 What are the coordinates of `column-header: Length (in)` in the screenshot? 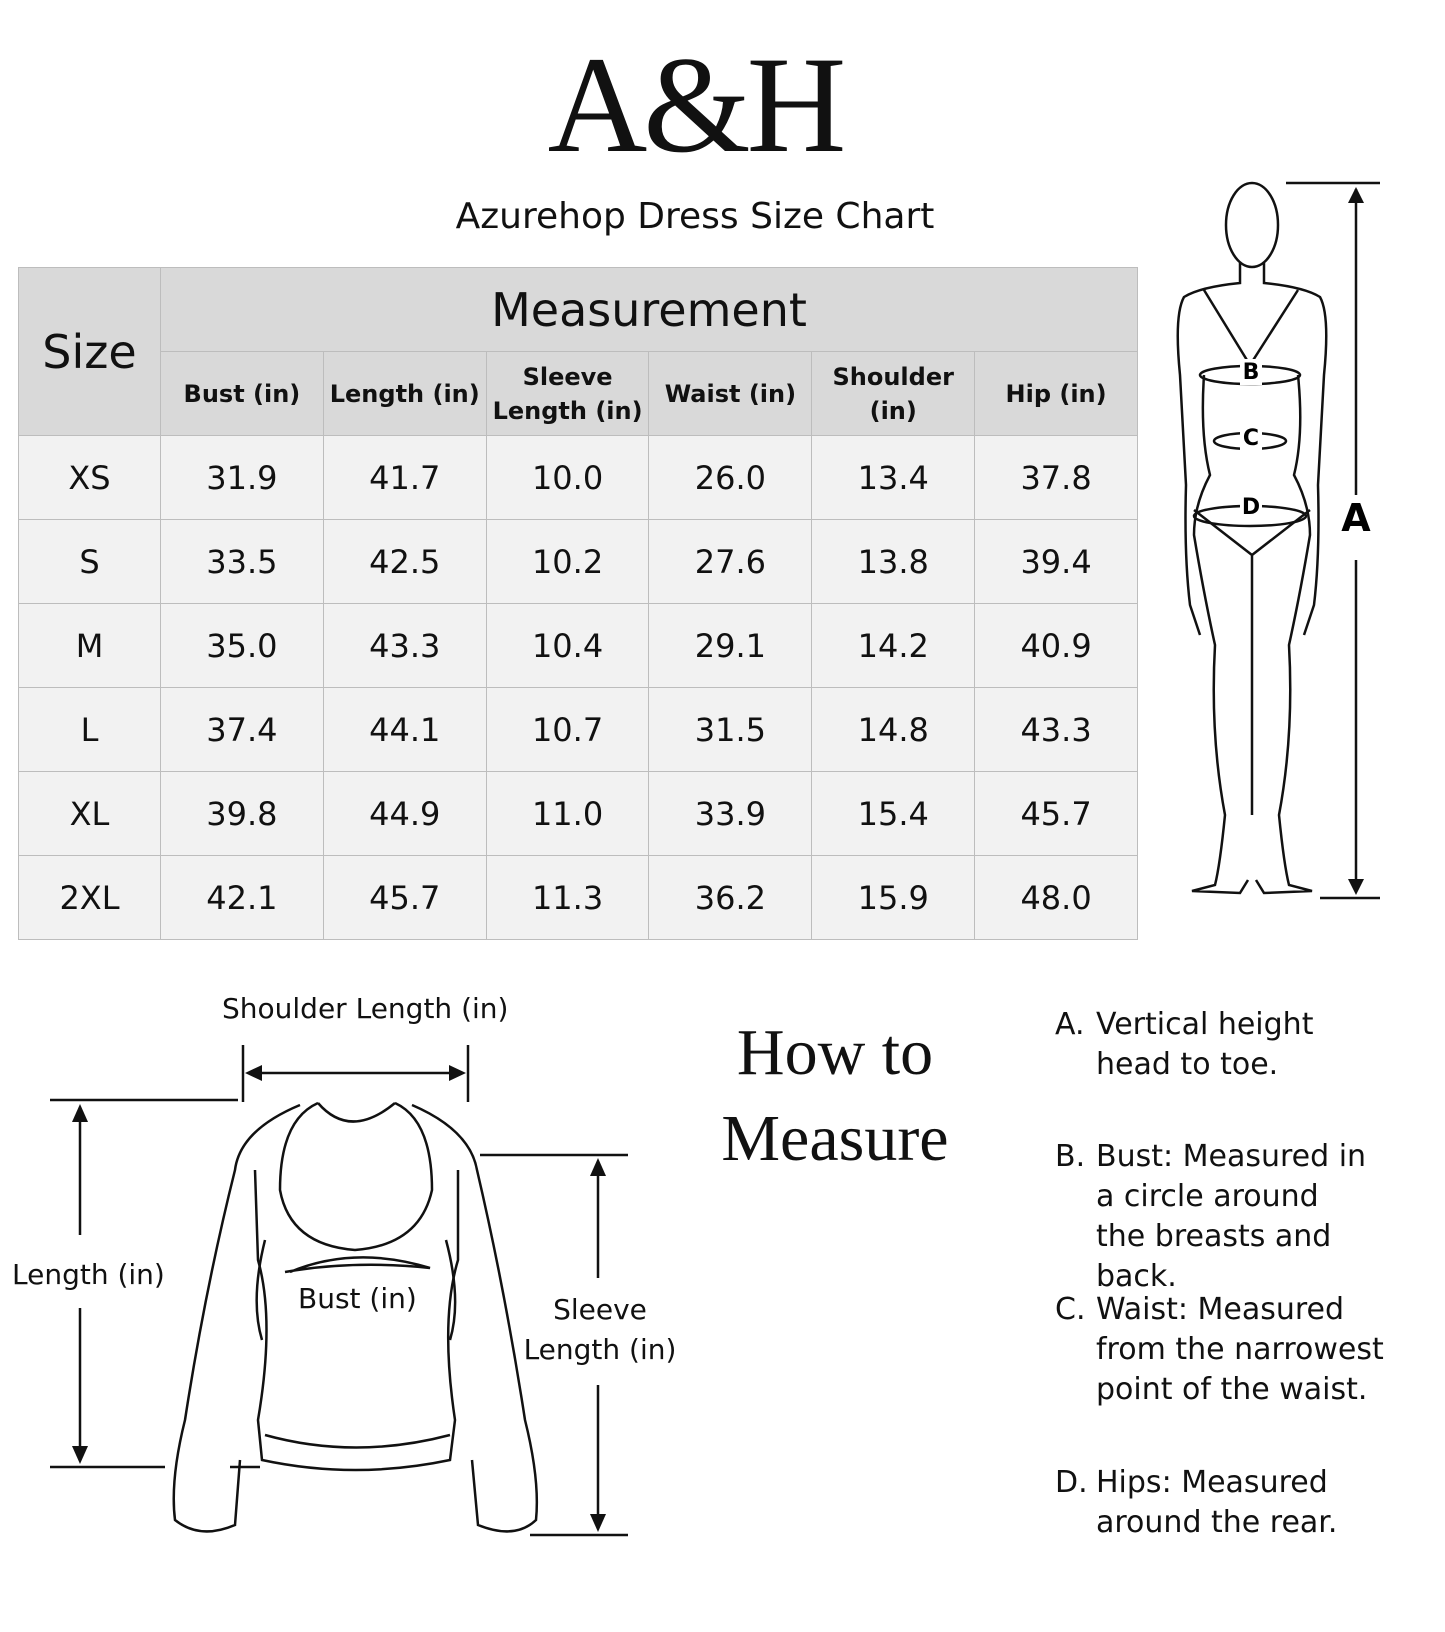 It's located at (404, 393).